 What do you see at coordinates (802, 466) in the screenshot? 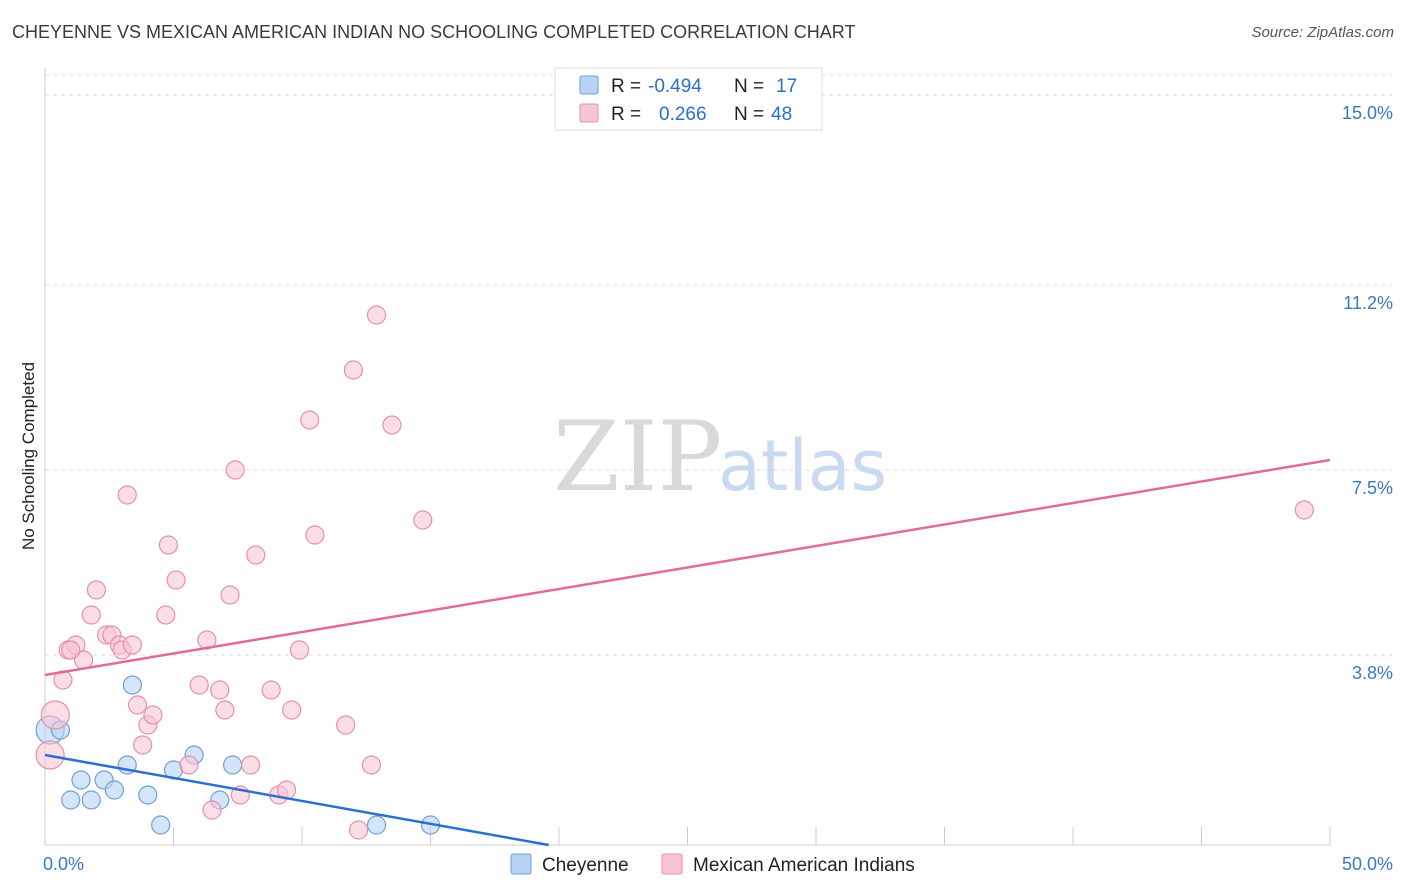
I see `watermark-atlas: atlas` at bounding box center [802, 466].